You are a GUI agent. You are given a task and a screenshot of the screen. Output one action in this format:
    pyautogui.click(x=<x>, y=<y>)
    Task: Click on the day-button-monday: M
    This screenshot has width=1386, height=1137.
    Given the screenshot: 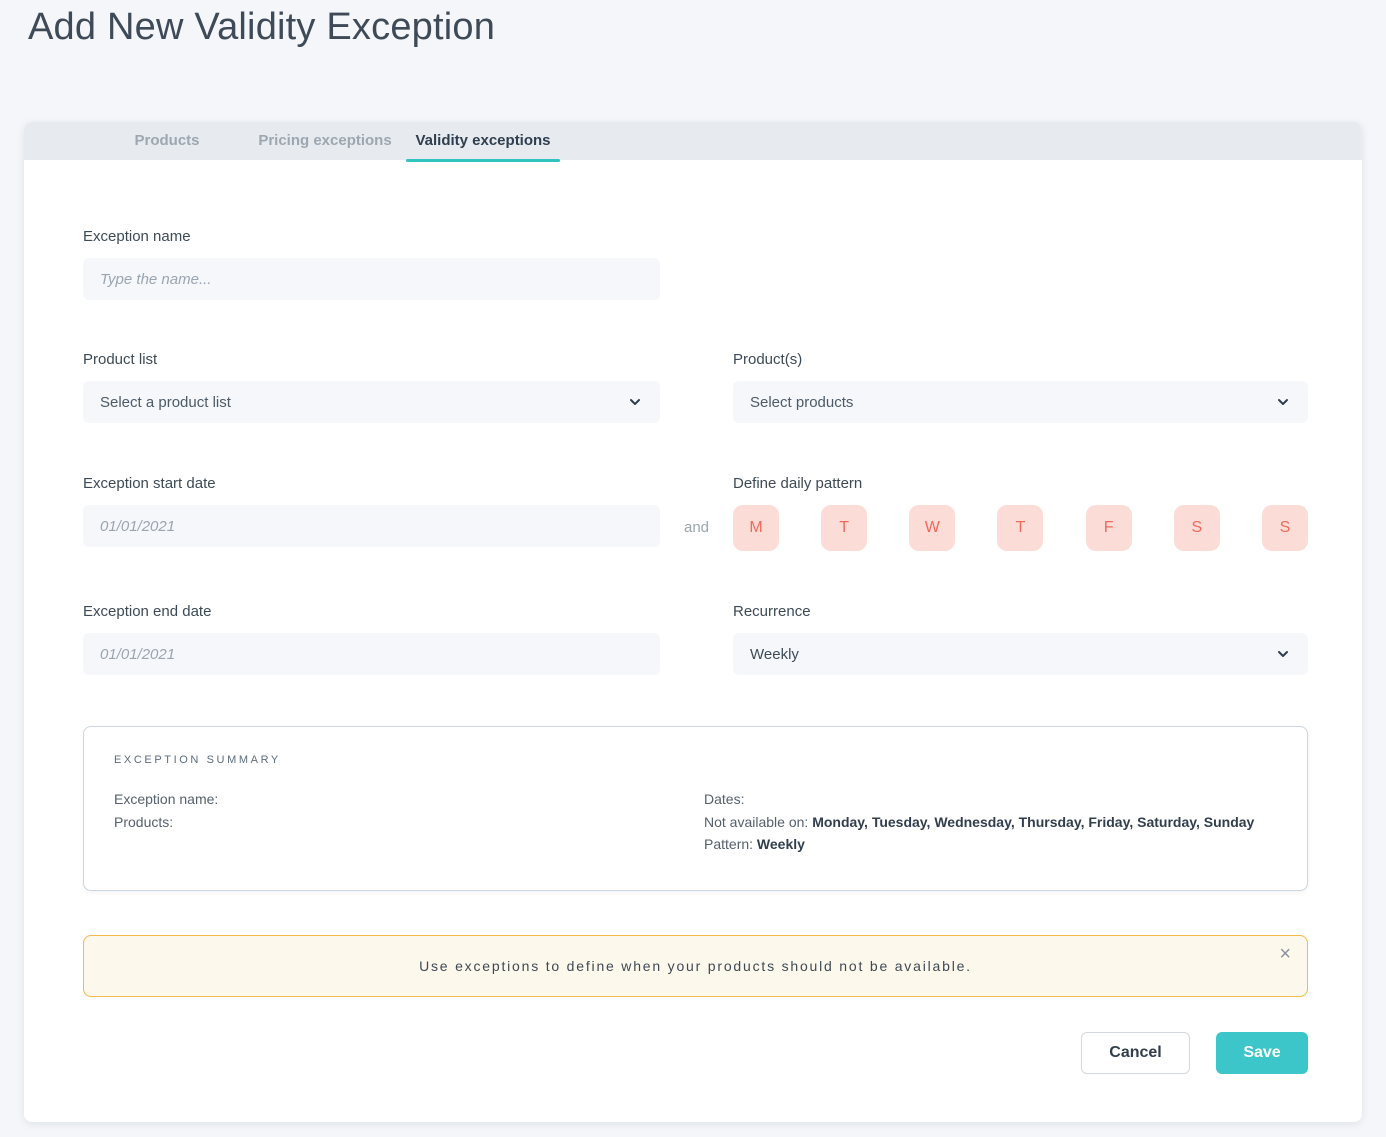 What is the action you would take?
    pyautogui.click(x=756, y=528)
    